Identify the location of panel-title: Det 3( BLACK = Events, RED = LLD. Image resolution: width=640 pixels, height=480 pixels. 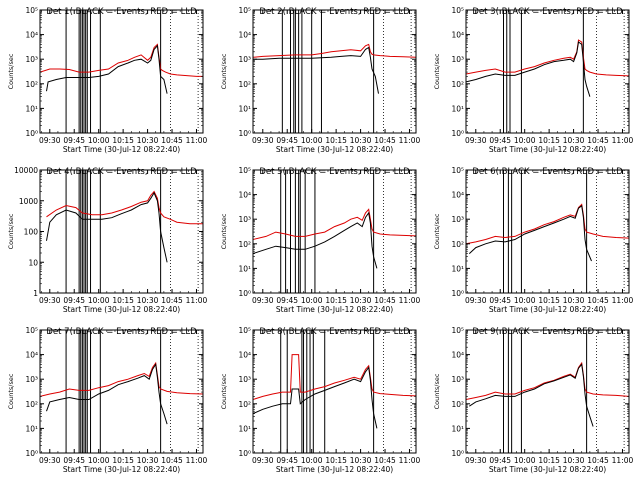
(547, 12).